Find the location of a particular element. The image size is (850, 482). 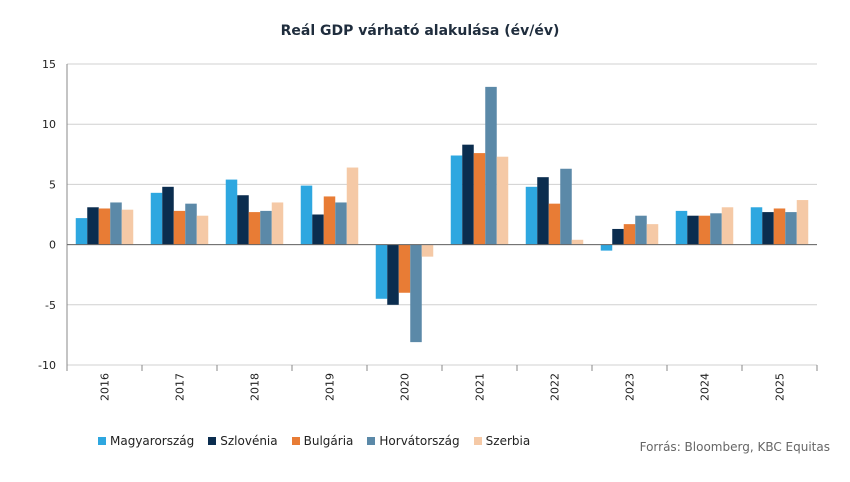

x-tick-label: 2024 is located at coordinates (705, 387).